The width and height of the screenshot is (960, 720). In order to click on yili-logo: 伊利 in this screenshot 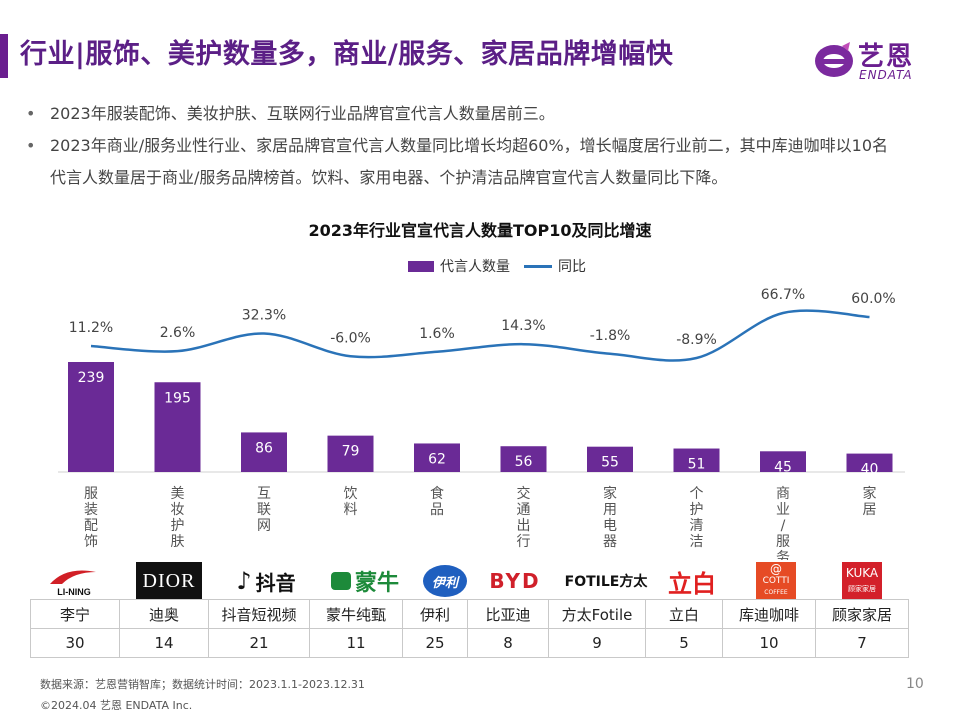, I will do `click(445, 581)`.